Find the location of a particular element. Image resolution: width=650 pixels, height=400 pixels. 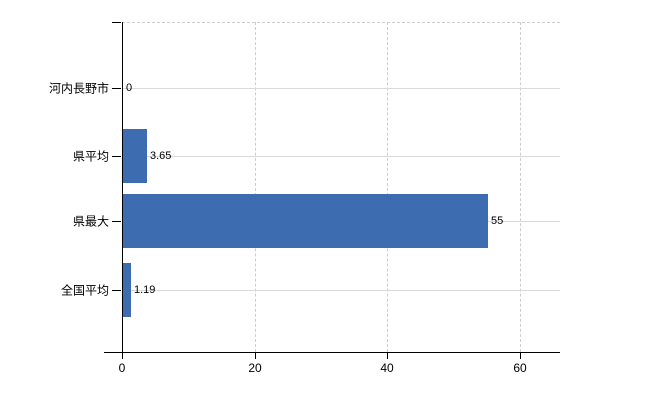

category-label: 河内長野市 is located at coordinates (78, 88).